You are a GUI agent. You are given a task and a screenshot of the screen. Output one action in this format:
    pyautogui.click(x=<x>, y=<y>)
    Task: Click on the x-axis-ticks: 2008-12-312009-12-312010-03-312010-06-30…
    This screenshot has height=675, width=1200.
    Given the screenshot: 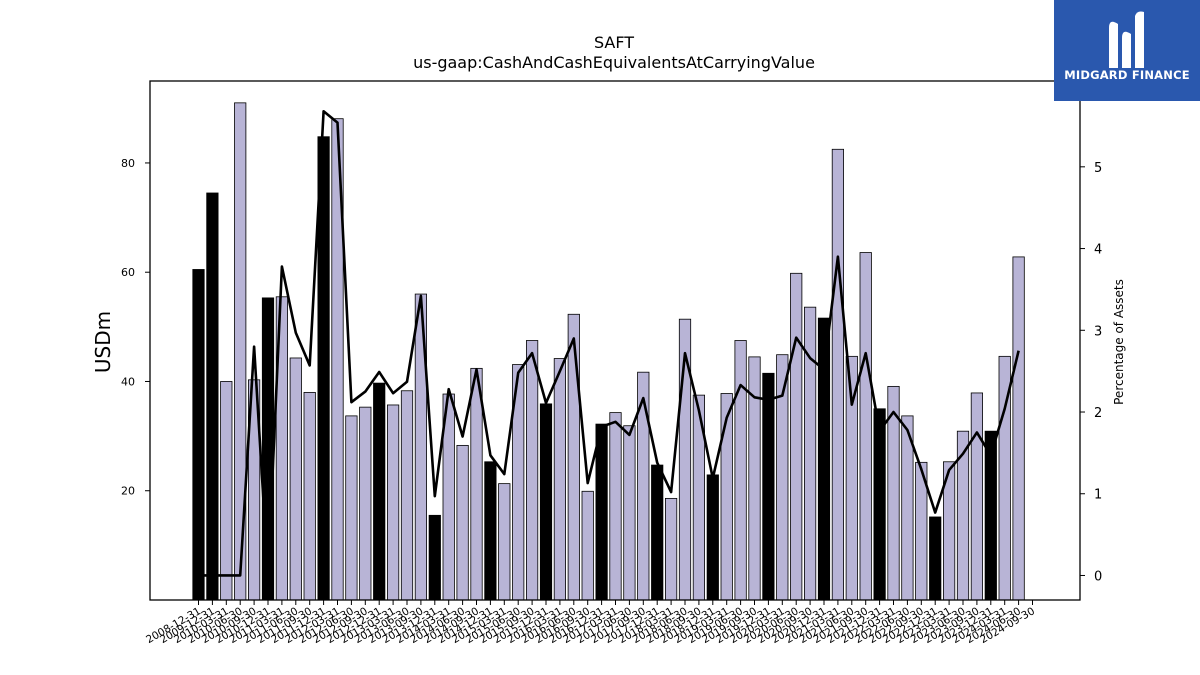 What is the action you would take?
    pyautogui.click(x=590, y=623)
    